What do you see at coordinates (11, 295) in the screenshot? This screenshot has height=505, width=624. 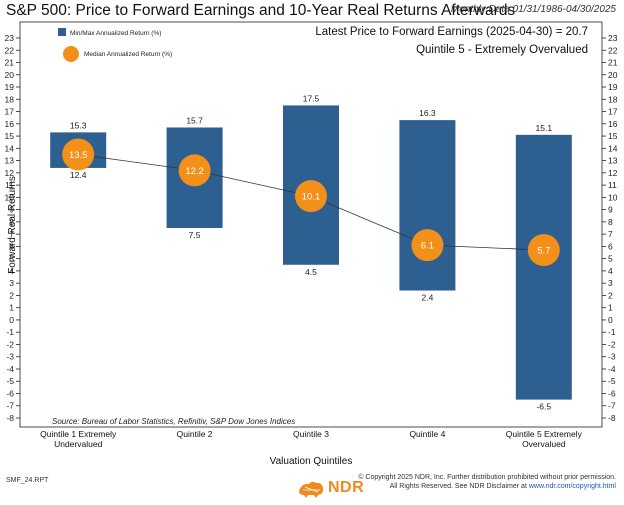 I see `y-tick-label-left: 2` at bounding box center [11, 295].